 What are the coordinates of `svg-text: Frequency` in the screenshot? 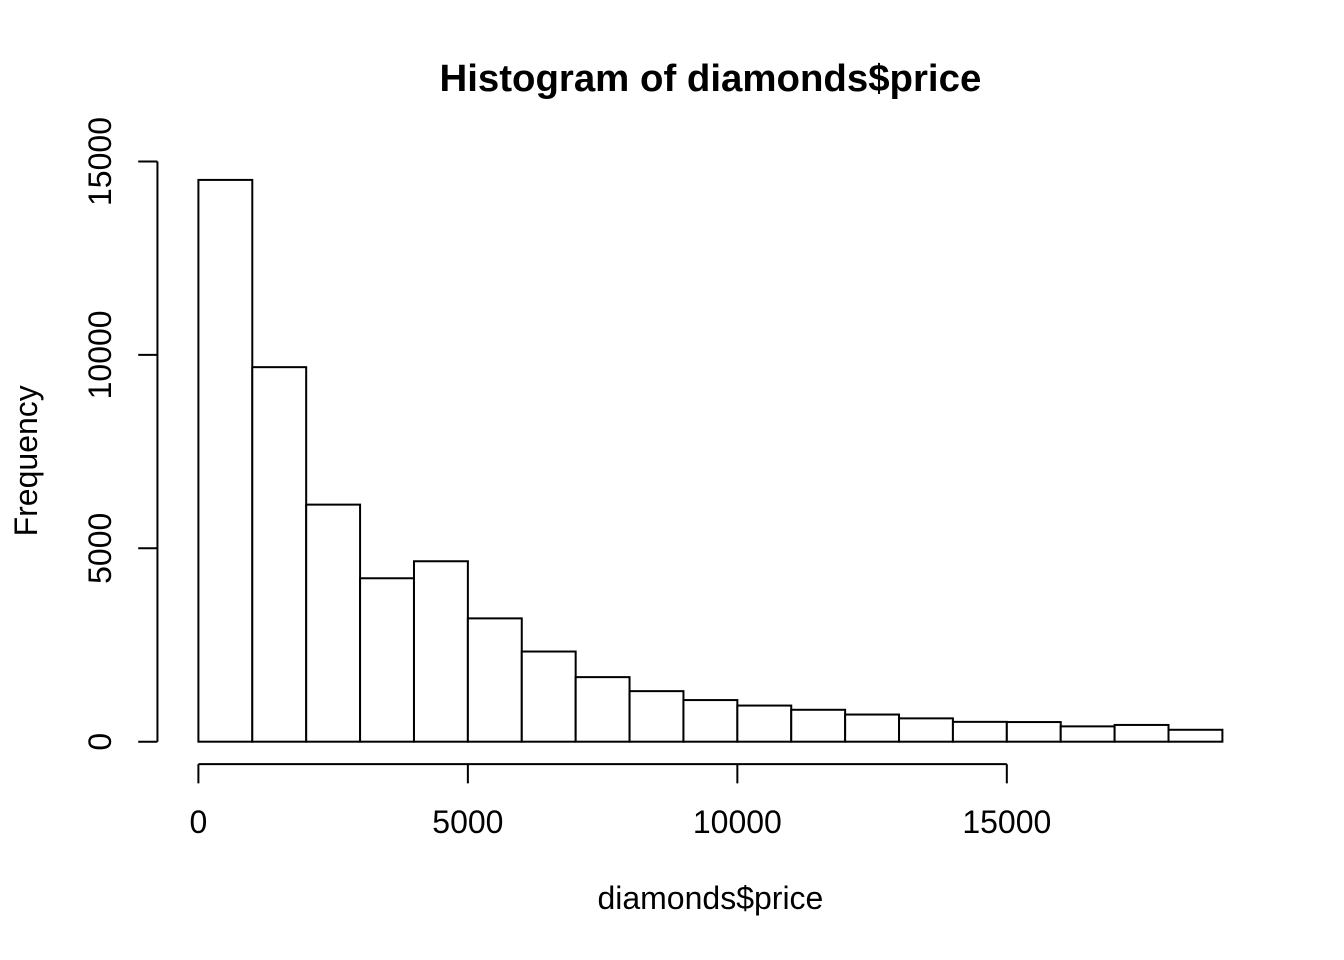 It's located at (26, 460).